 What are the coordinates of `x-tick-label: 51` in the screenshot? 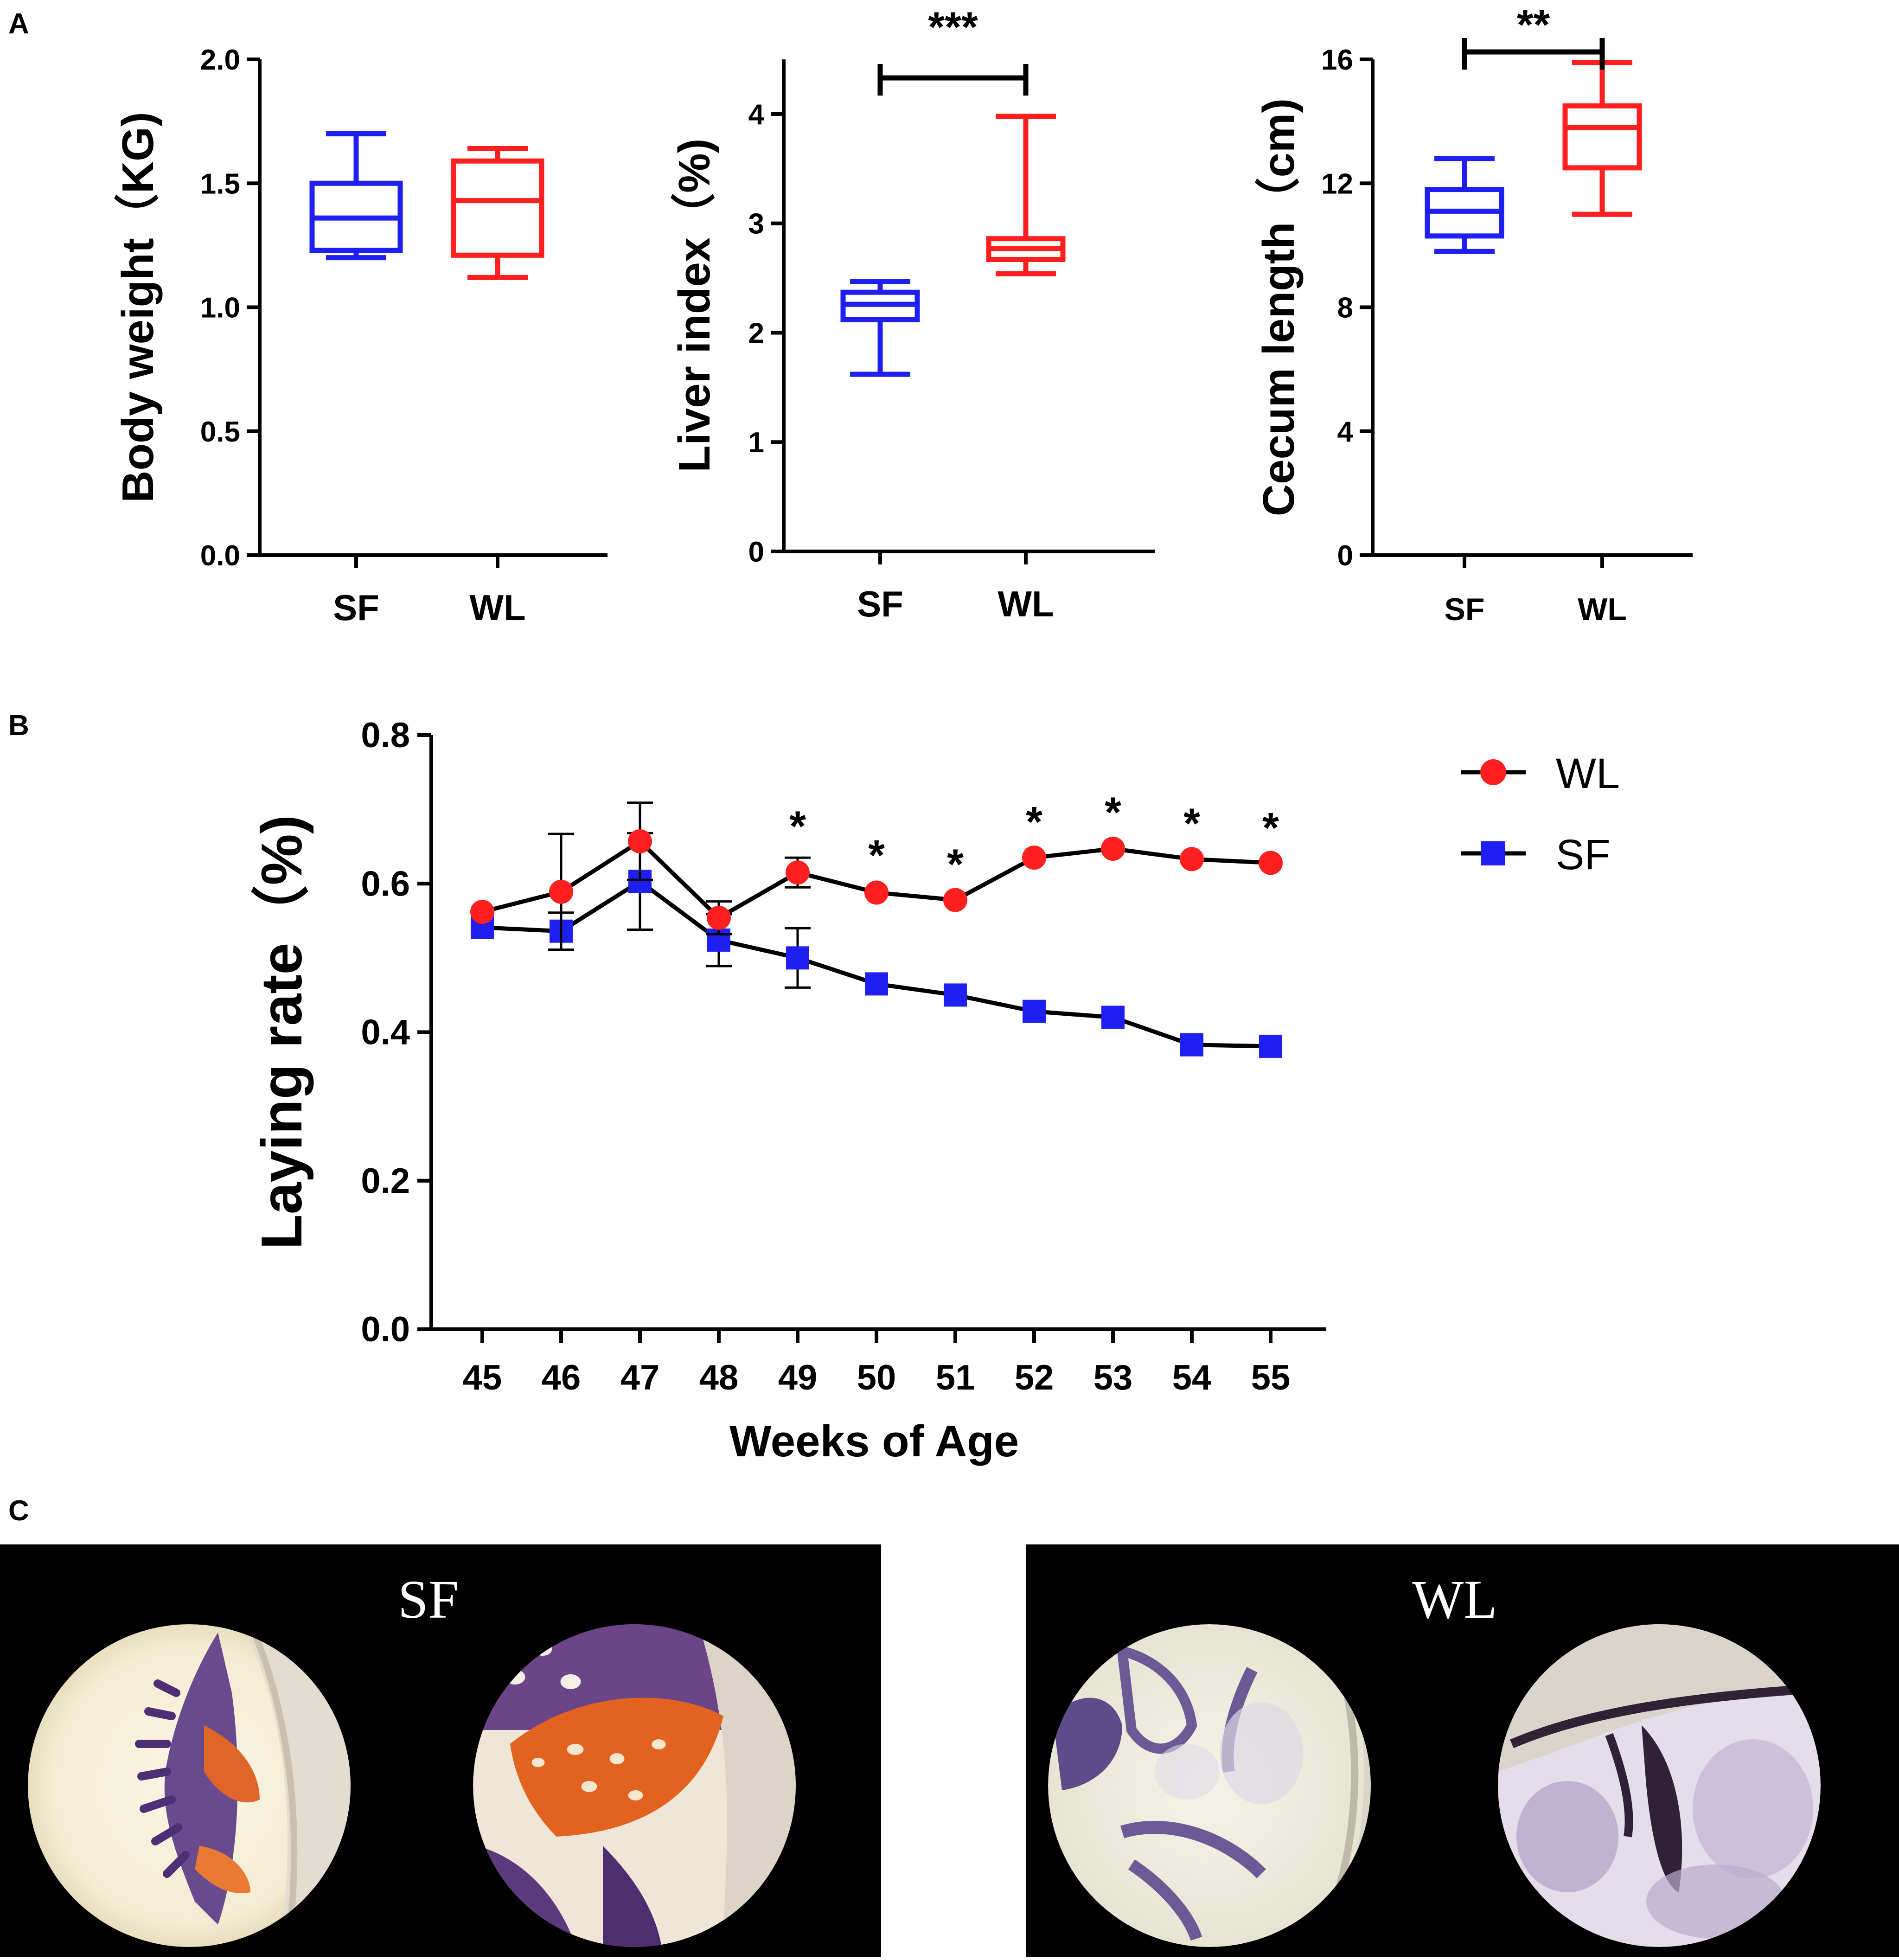 It's located at (955, 1377).